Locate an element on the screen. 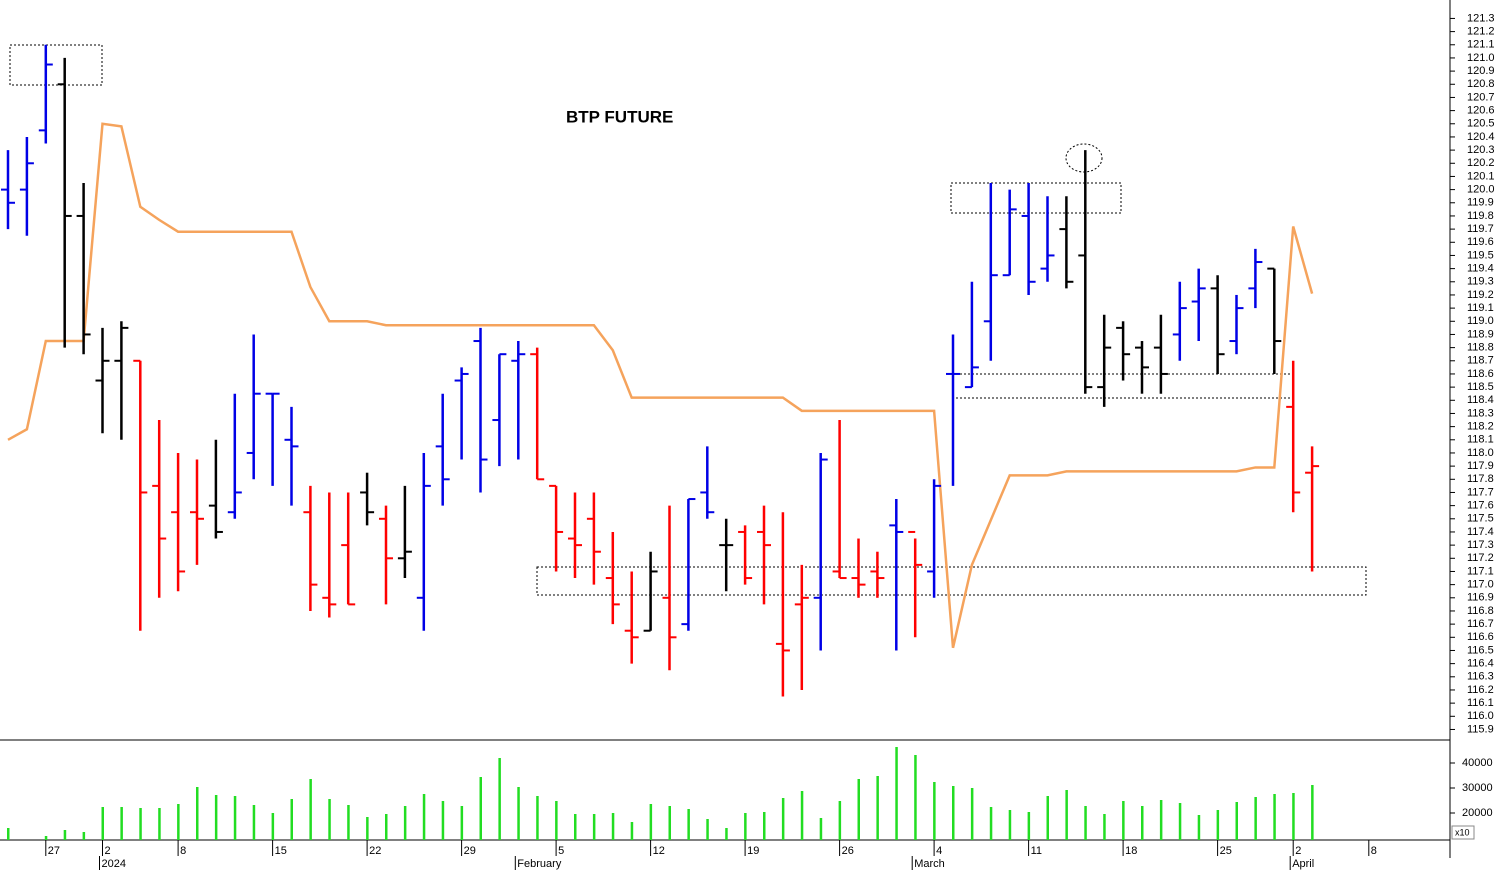  x-tick-label: 19 is located at coordinates (753, 851).